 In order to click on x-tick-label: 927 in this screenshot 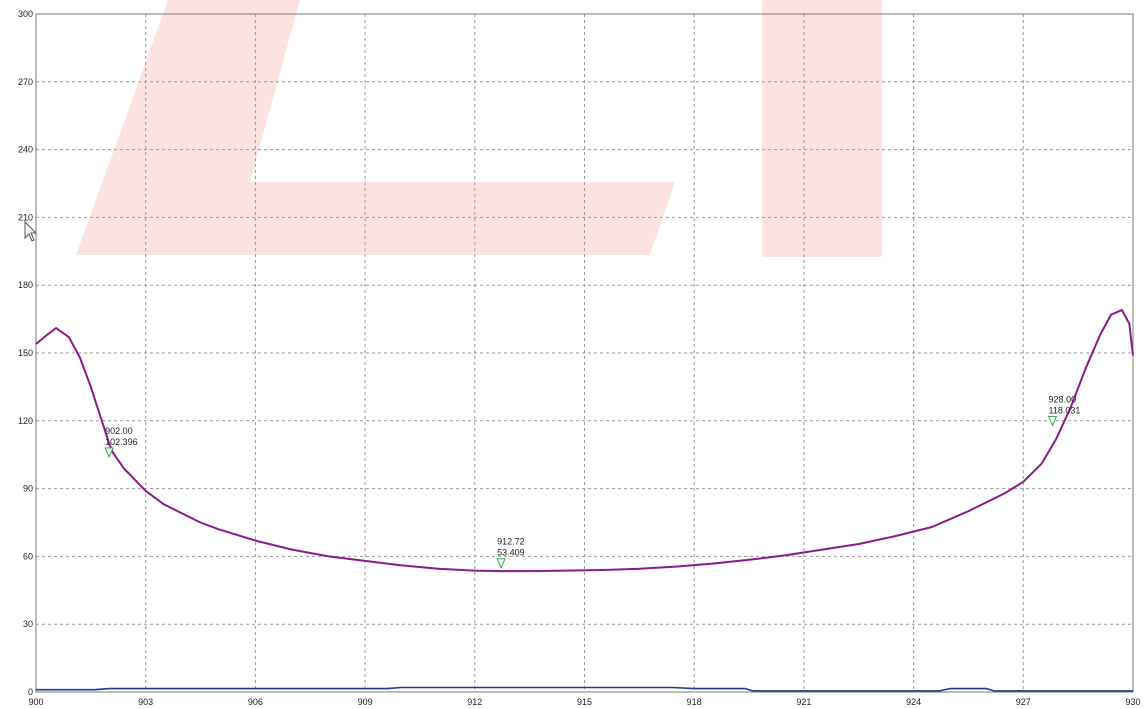, I will do `click(1023, 702)`.